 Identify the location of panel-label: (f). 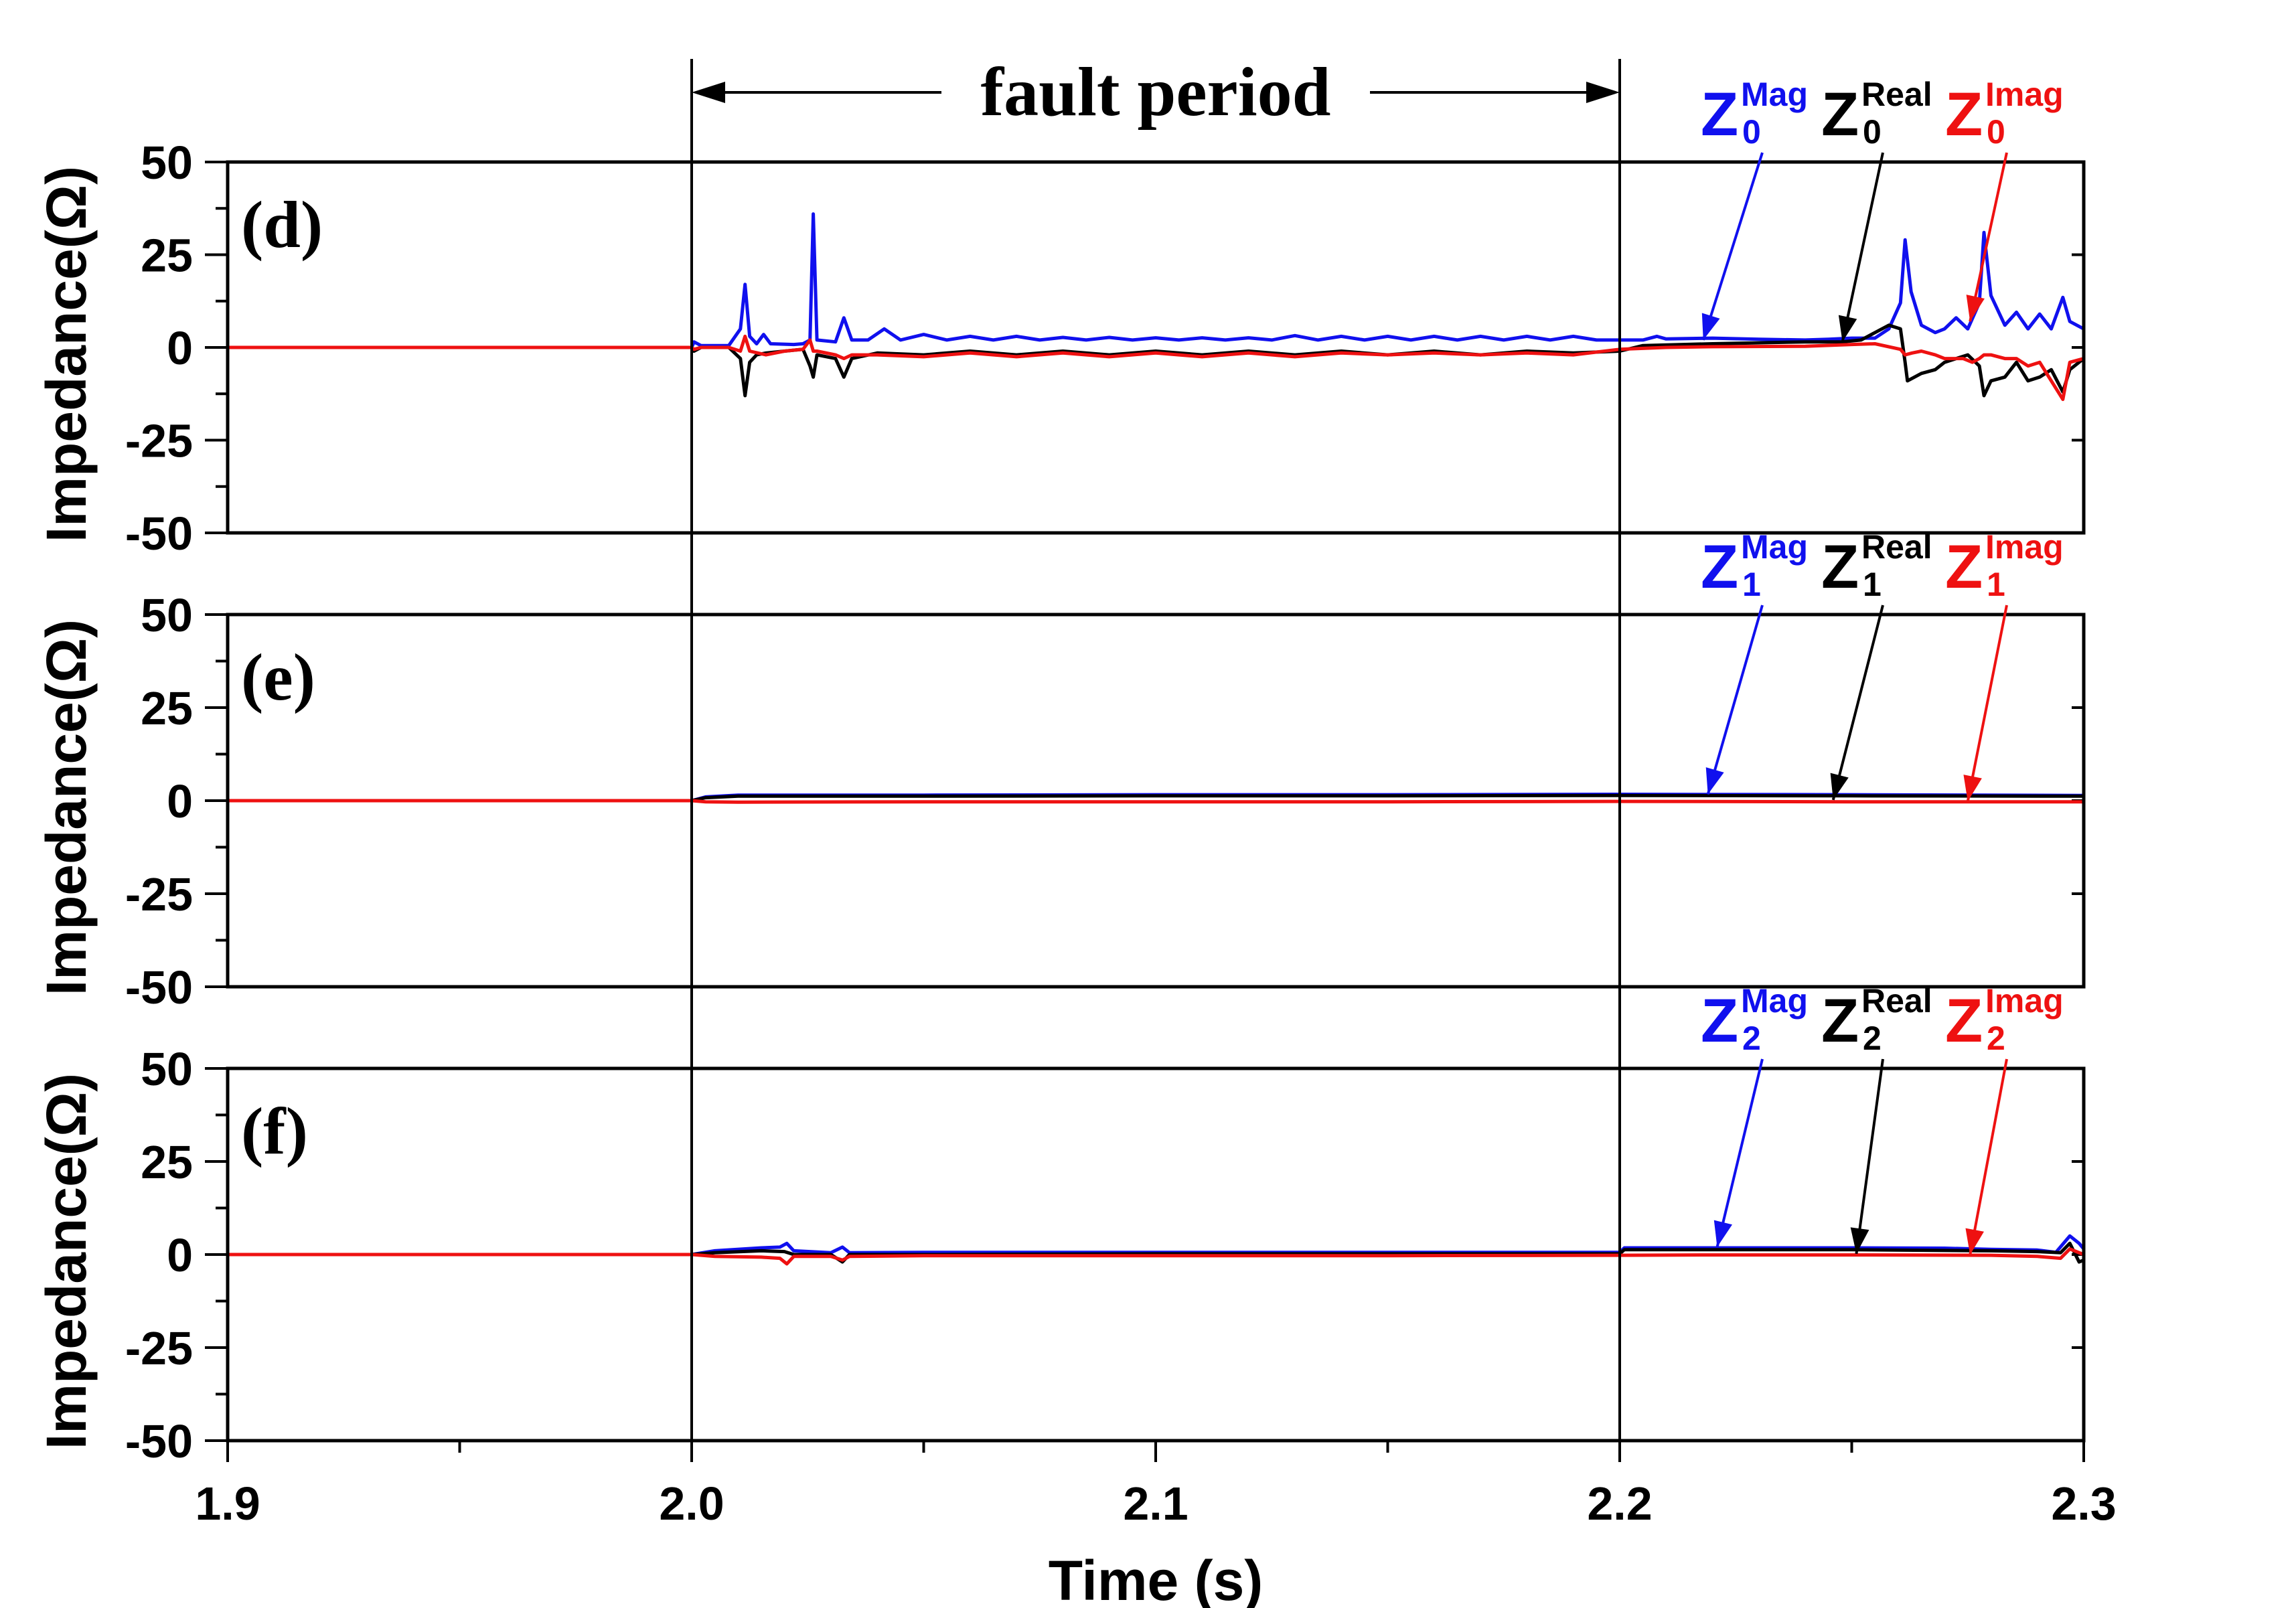
(274, 1131).